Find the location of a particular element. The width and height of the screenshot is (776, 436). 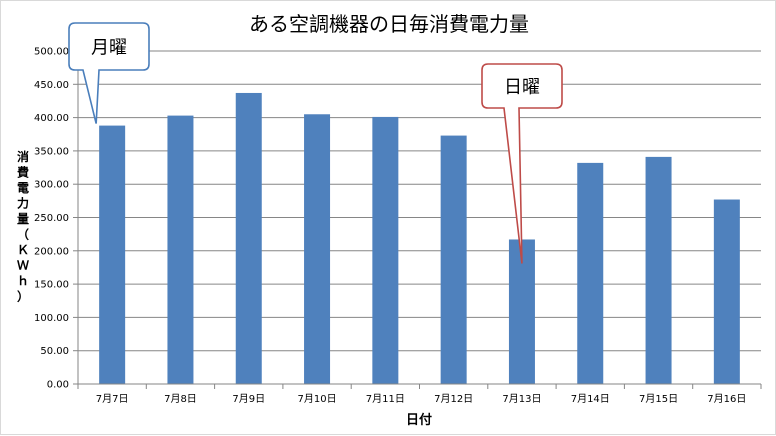

y-tick-label: 450.00 is located at coordinates (51, 85).